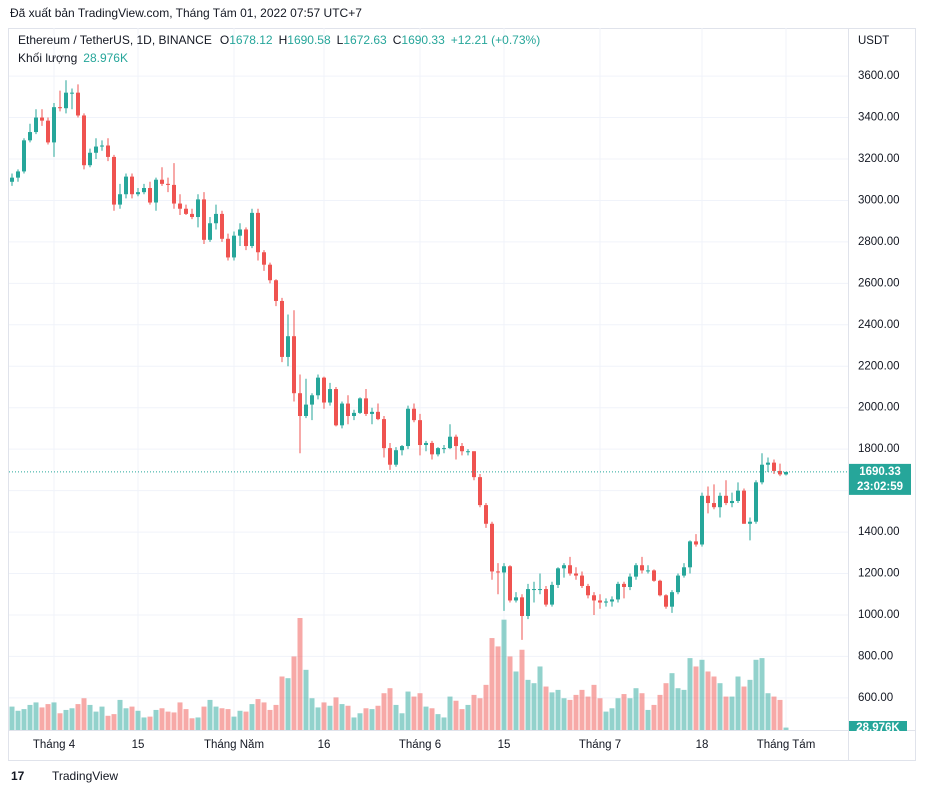  What do you see at coordinates (283, 40) in the screenshot?
I see `ohlc-label: H` at bounding box center [283, 40].